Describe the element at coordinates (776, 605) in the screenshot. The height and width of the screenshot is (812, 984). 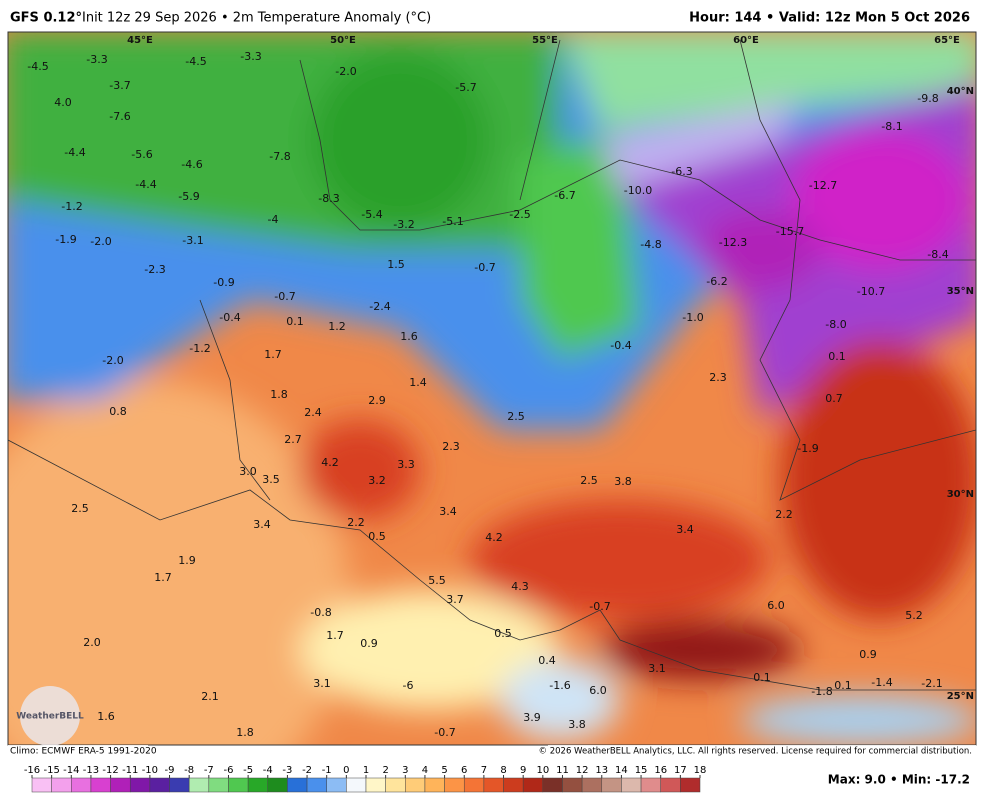
I see `value-label: 6.0` at that location.